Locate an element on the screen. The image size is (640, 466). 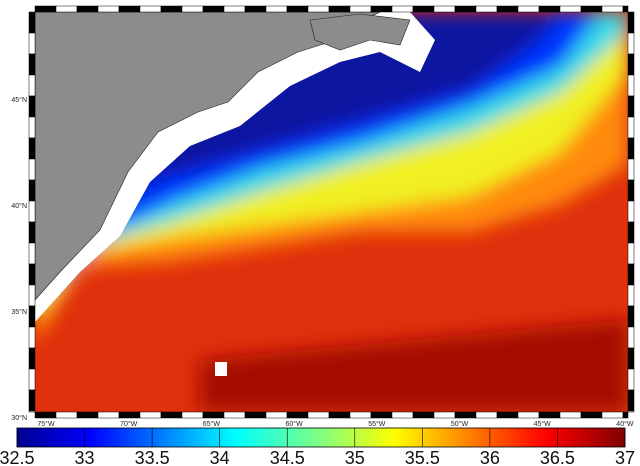
colorbar-tick-label: 36.5 is located at coordinates (557, 457).